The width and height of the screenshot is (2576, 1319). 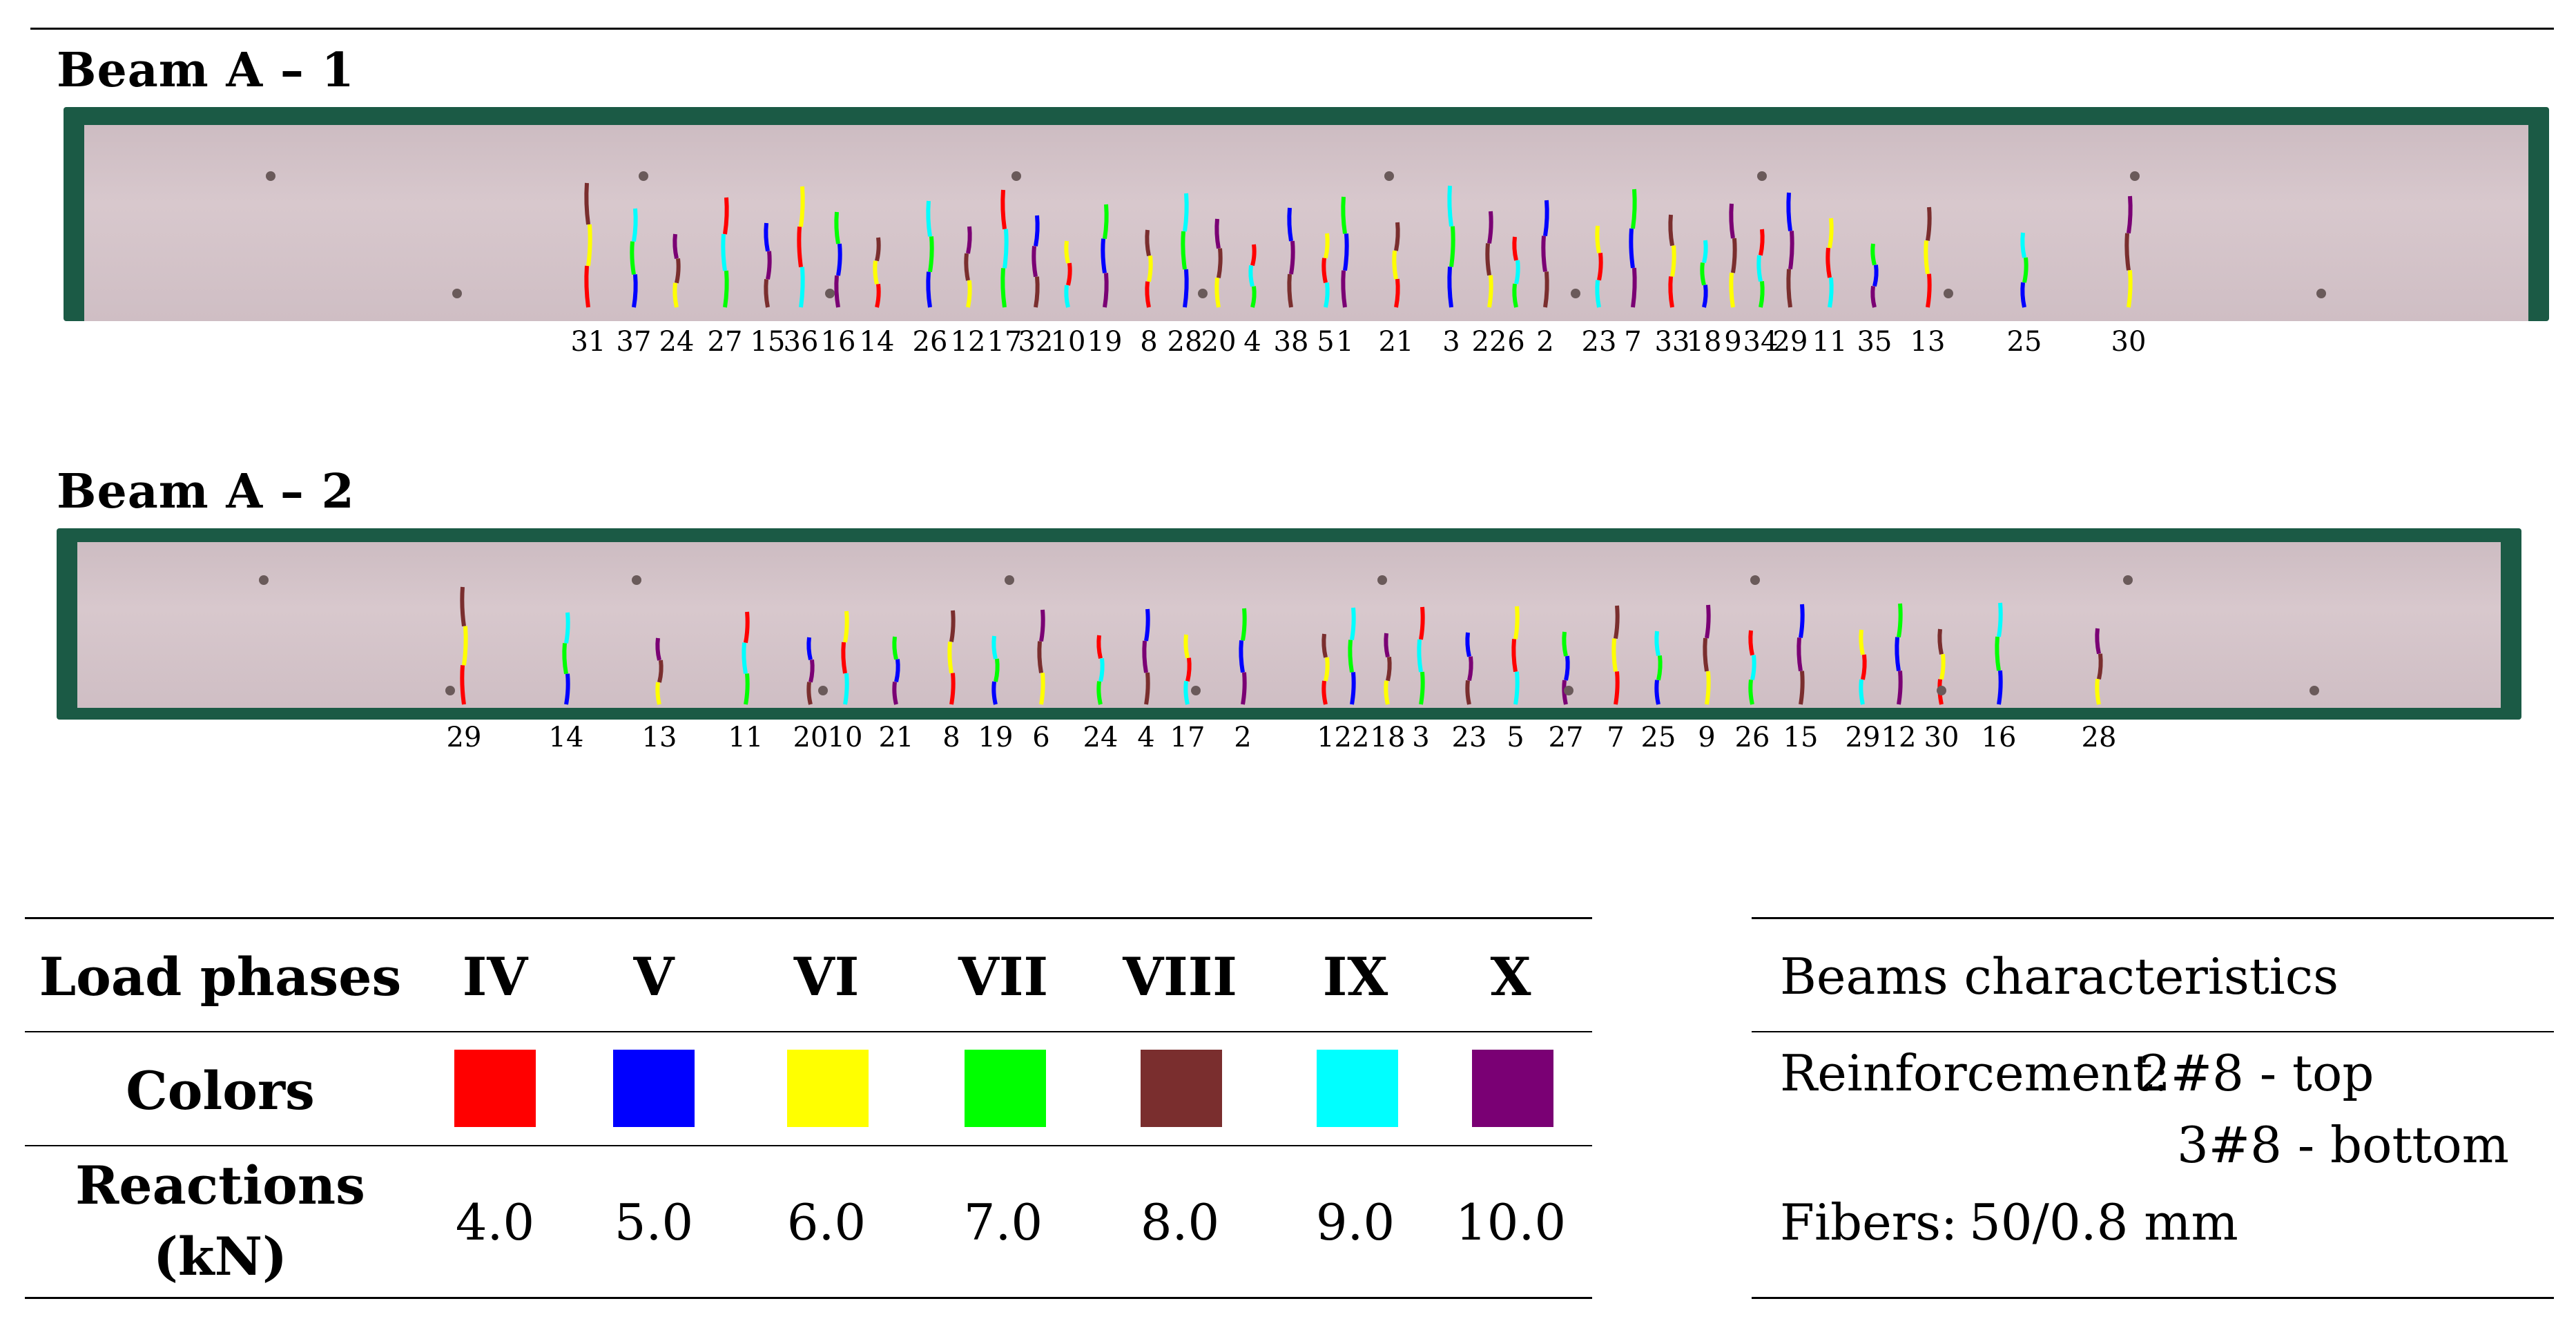 What do you see at coordinates (809, 1298) in the screenshot?
I see `legend-bottom-rule` at bounding box center [809, 1298].